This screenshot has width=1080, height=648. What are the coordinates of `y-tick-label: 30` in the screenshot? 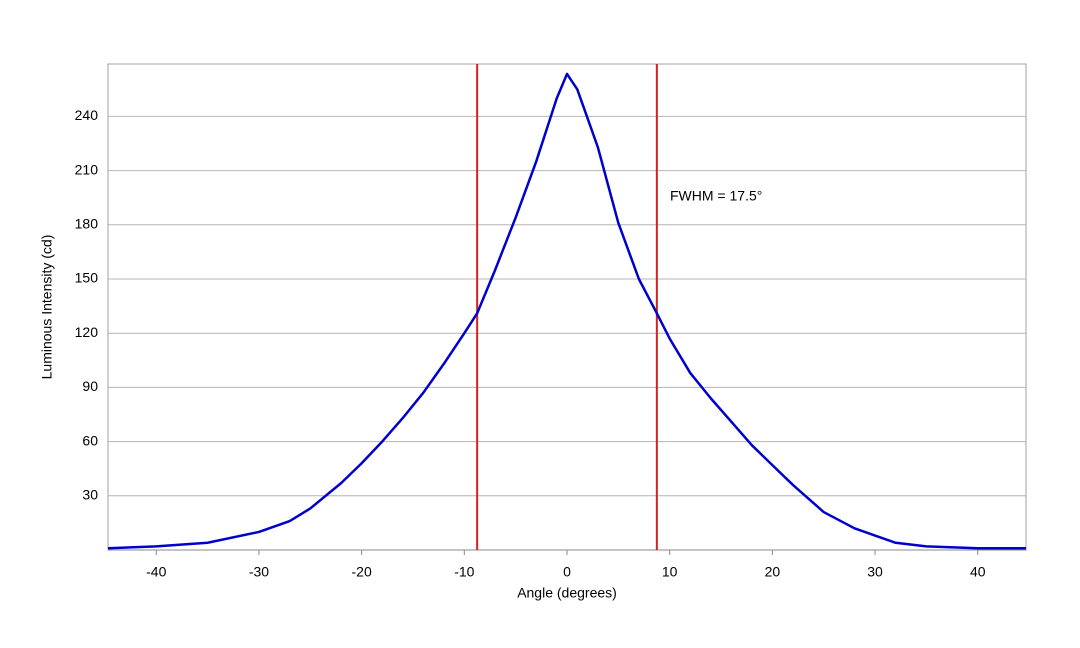 It's located at (90, 495).